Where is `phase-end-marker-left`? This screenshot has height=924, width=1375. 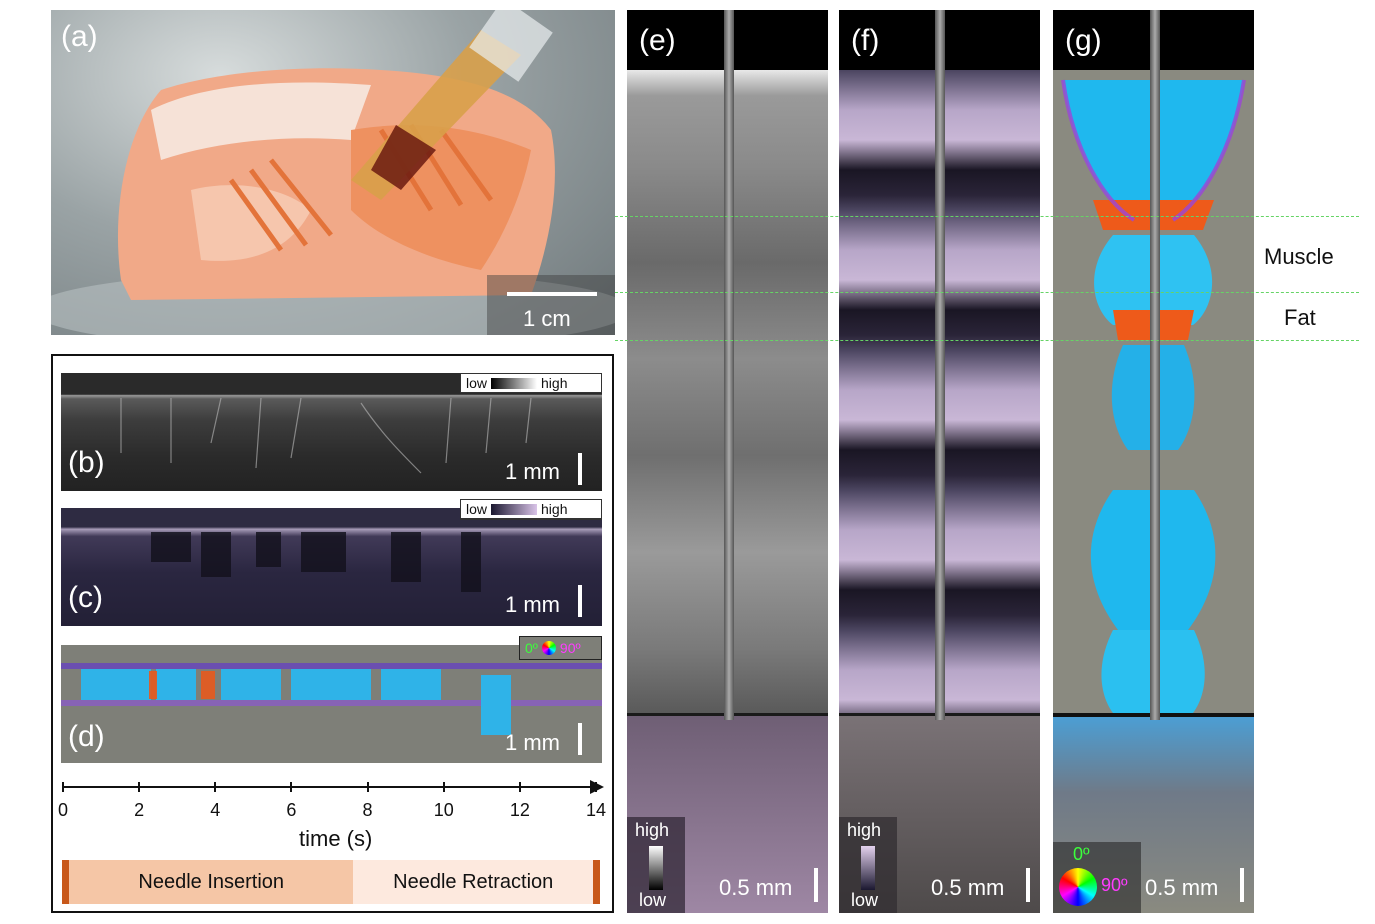
phase-end-marker-left is located at coordinates (65, 882).